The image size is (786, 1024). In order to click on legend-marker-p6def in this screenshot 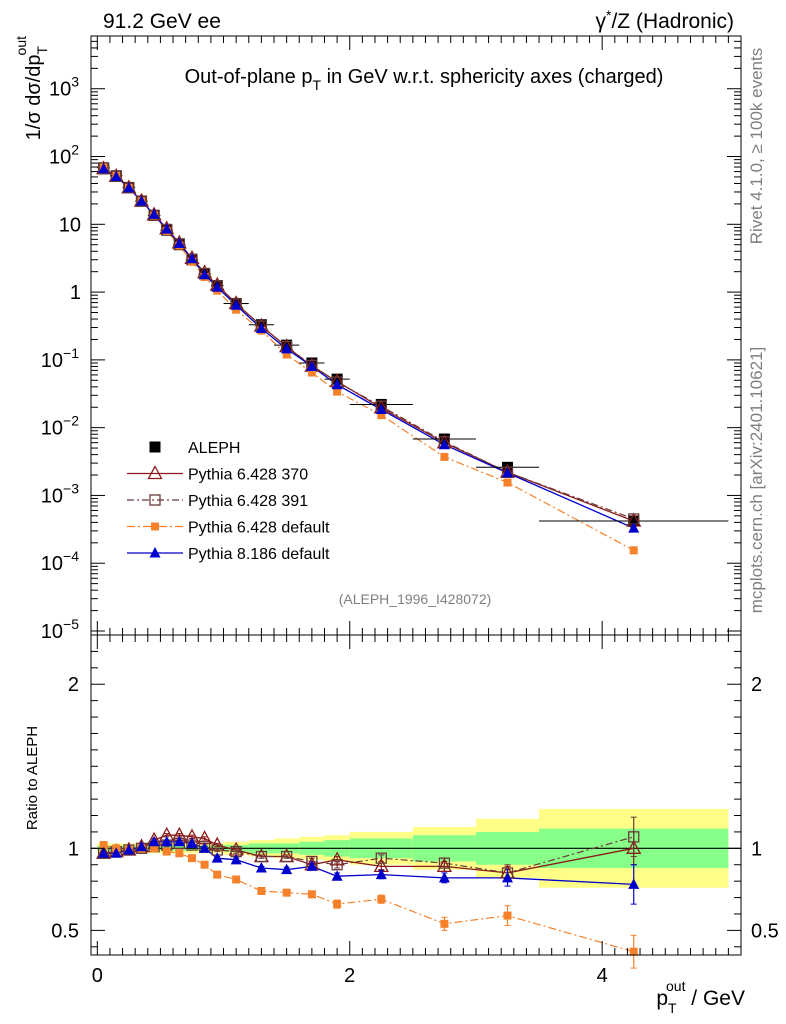, I will do `click(155, 526)`.